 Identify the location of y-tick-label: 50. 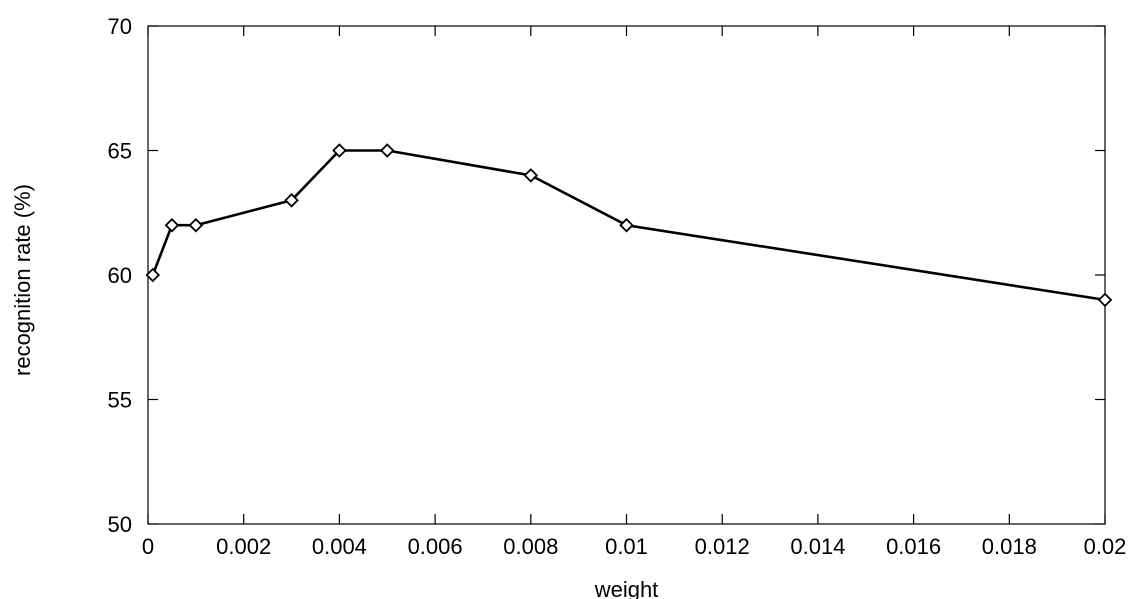
(120, 524).